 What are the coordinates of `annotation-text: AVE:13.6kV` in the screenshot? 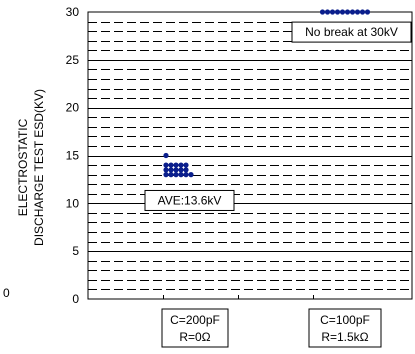 It's located at (190, 200).